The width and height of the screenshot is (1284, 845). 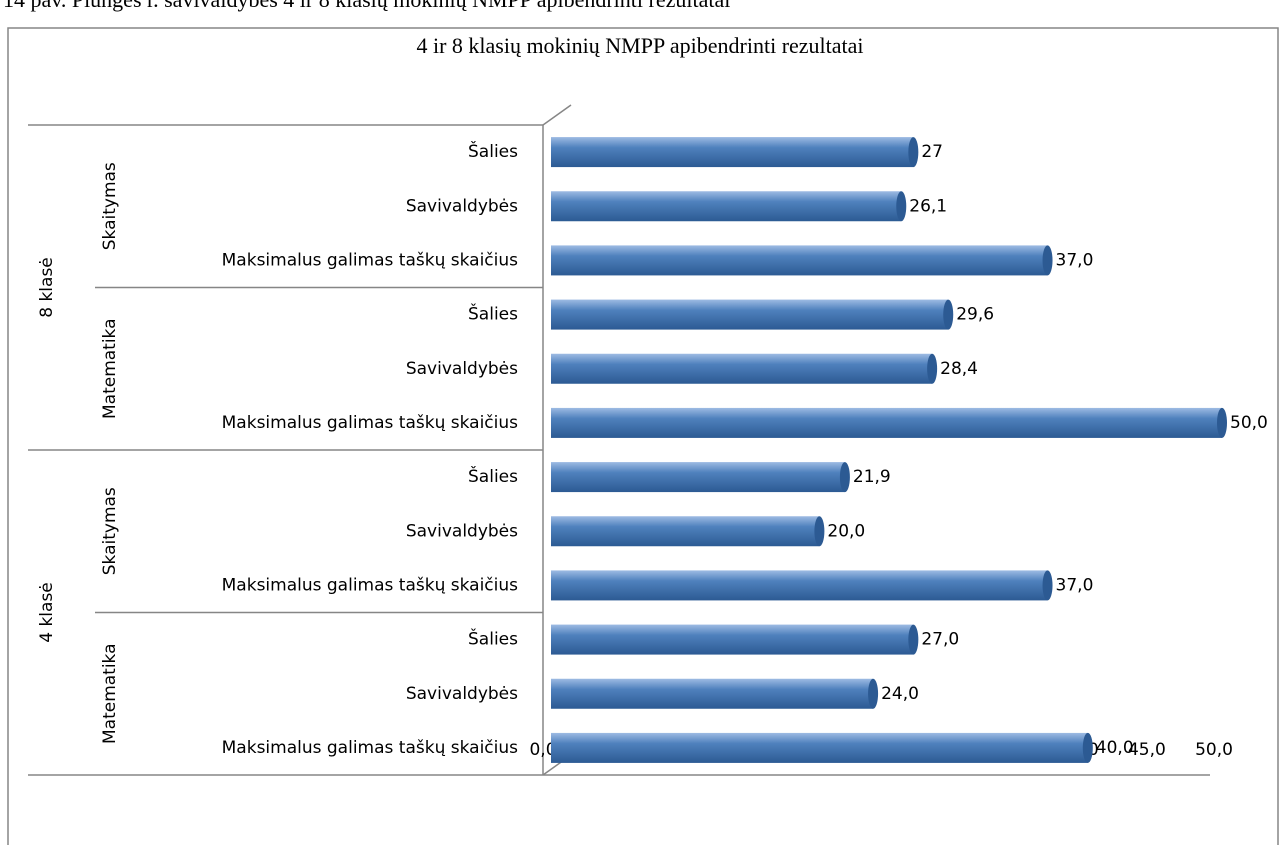 I want to click on value-label: 21,9, so click(x=872, y=477).